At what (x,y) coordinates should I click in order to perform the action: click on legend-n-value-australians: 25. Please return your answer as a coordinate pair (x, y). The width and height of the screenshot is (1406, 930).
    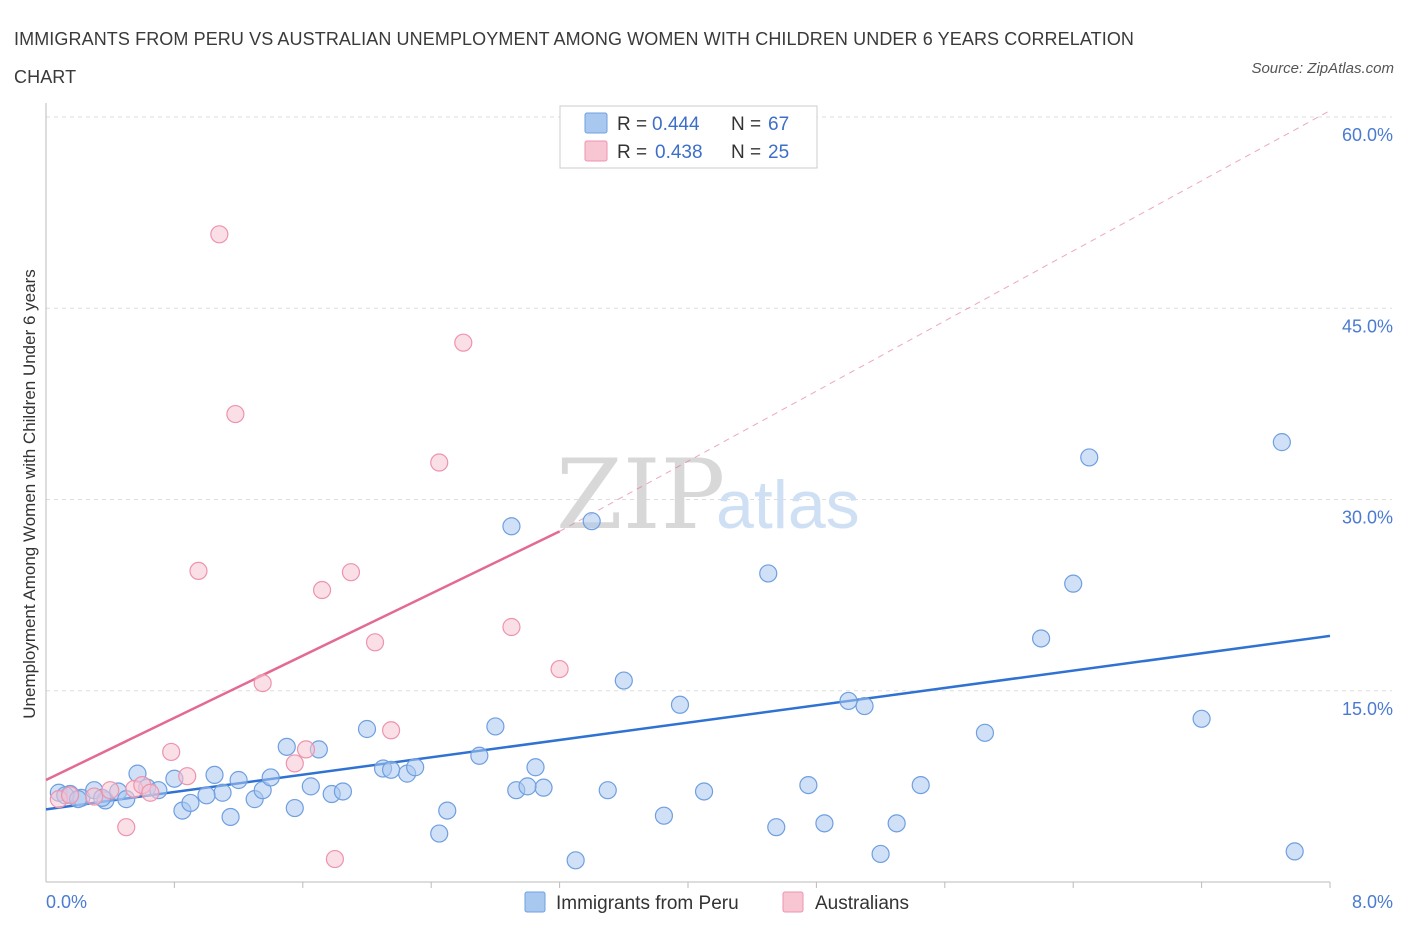
    Looking at the image, I should click on (778, 152).